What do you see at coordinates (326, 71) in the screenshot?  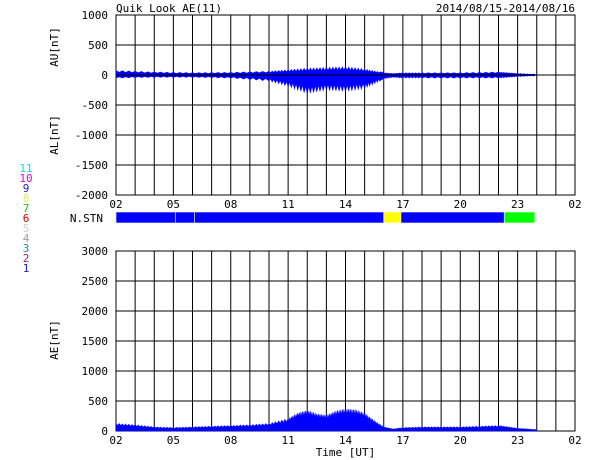 I see `au-area-series` at bounding box center [326, 71].